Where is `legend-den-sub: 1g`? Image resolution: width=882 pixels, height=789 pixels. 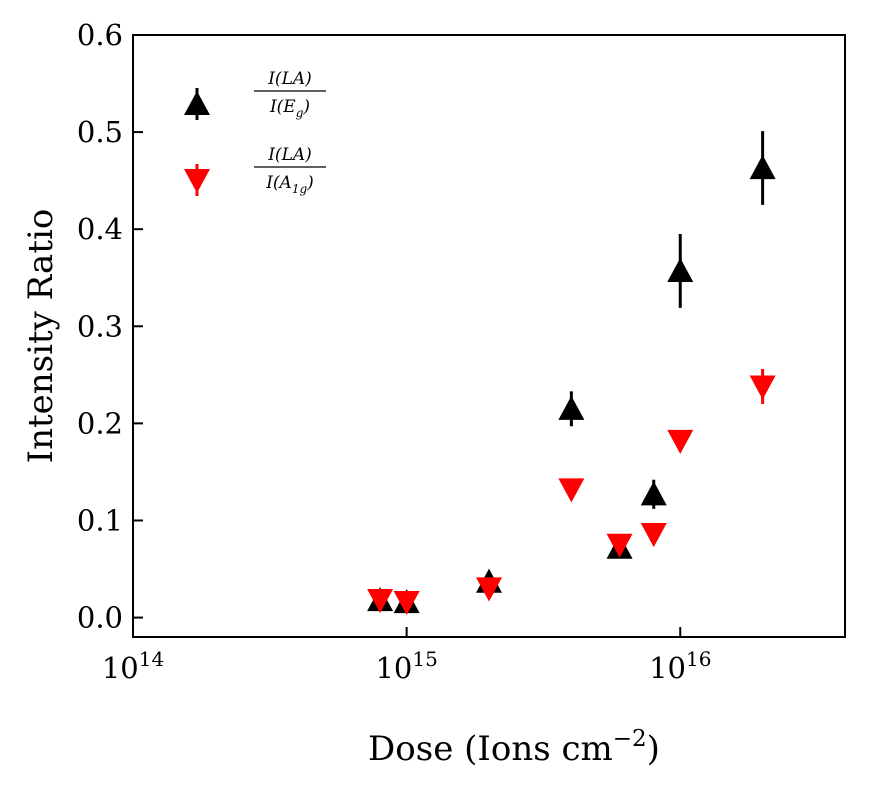
legend-den-sub: 1g is located at coordinates (300, 189).